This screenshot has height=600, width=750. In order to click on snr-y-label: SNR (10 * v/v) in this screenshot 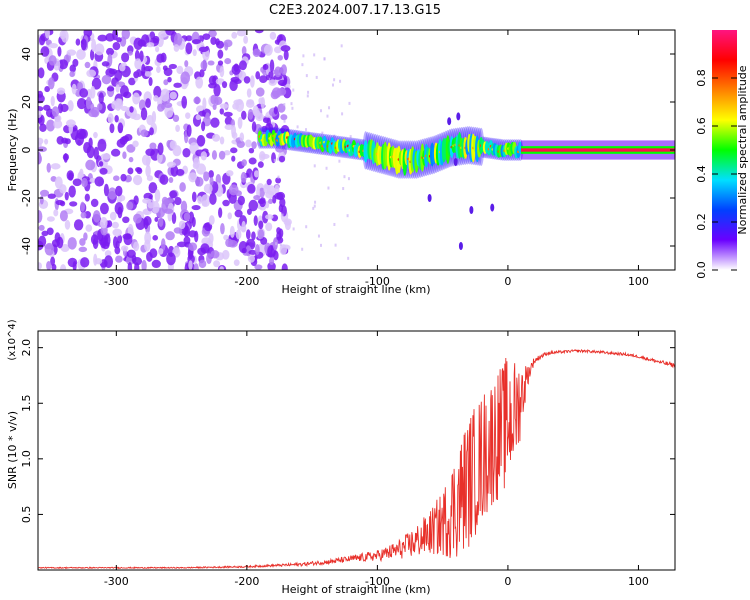, I will do `click(12, 450)`.